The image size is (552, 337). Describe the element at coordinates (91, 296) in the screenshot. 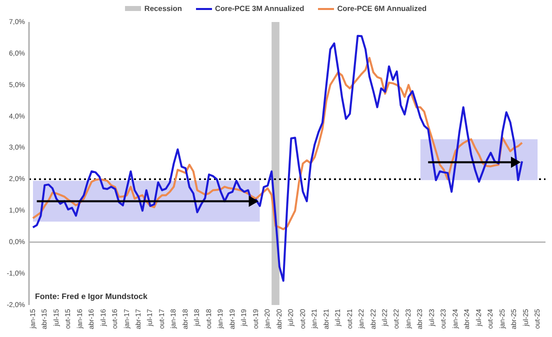

I see `annotation: Fonte: Fred e Igor Mundstock` at that location.